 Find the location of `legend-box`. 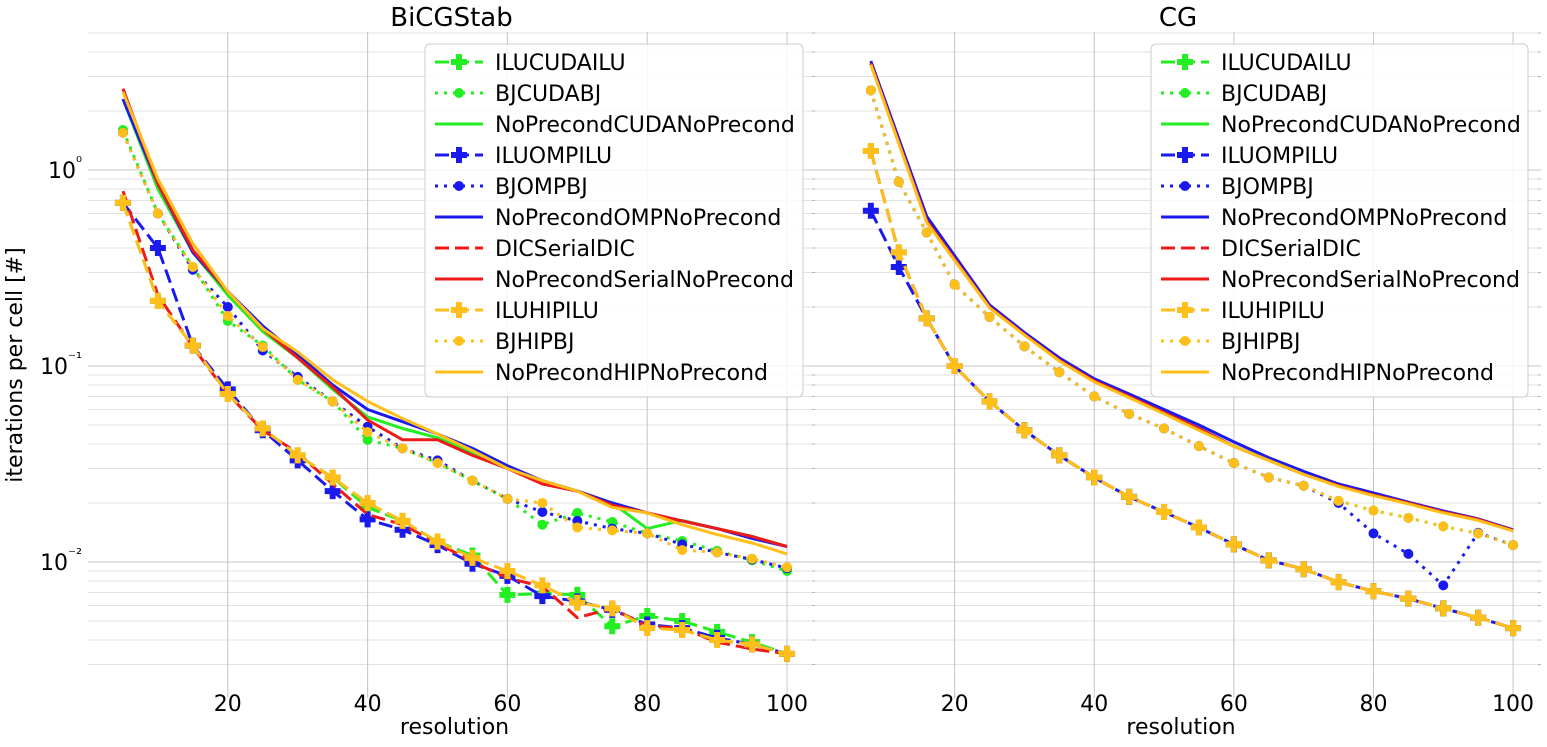

legend-box is located at coordinates (1339, 220).